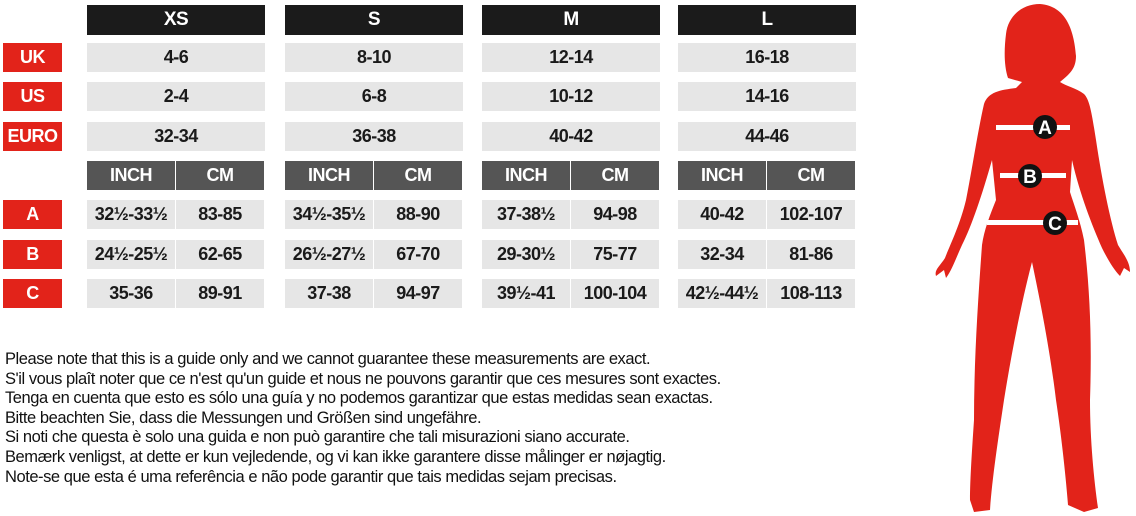 This screenshot has height=516, width=1136. I want to click on inch-cell: 35-36, so click(131, 293).